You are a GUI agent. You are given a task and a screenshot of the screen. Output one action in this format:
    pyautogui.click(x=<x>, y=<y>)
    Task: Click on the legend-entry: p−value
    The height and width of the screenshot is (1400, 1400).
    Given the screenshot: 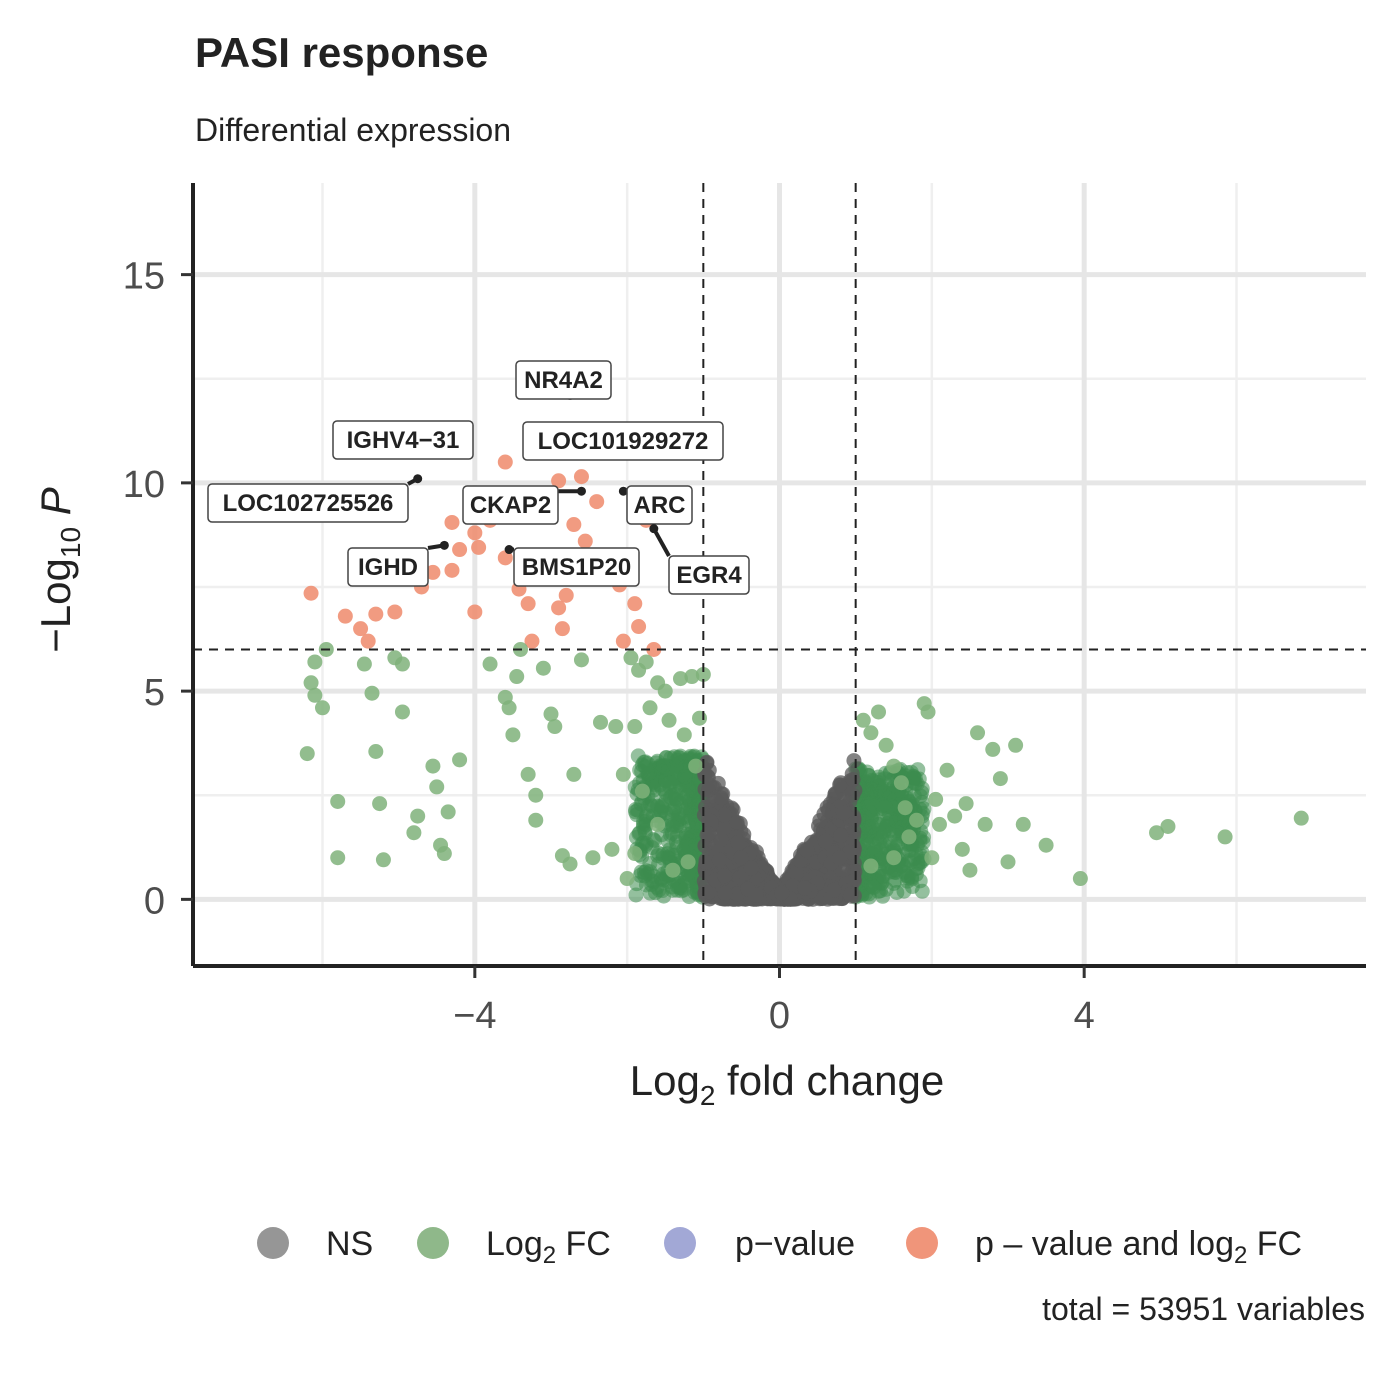 What is the action you would take?
    pyautogui.click(x=759, y=1244)
    